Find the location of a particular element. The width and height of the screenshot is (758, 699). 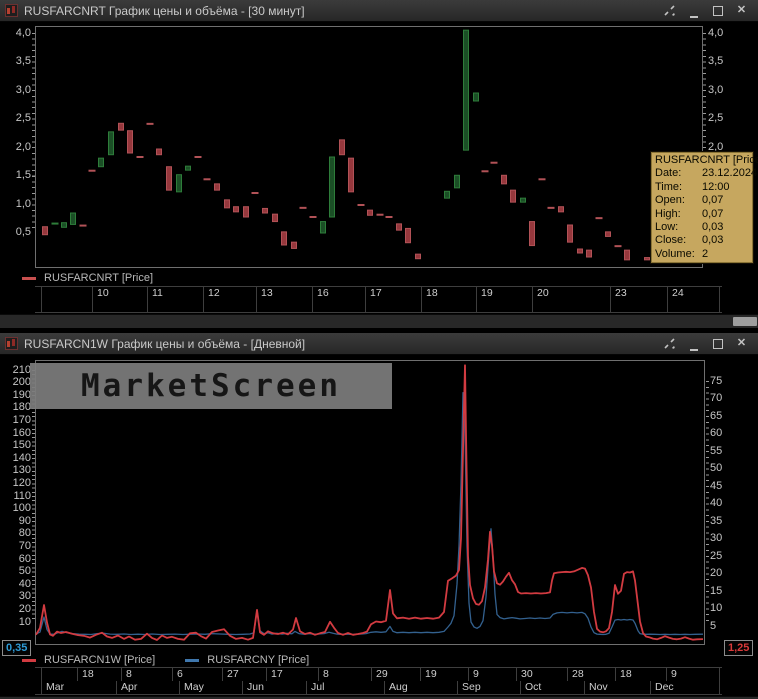

tooltip-field-label: High: is located at coordinates (668, 213).